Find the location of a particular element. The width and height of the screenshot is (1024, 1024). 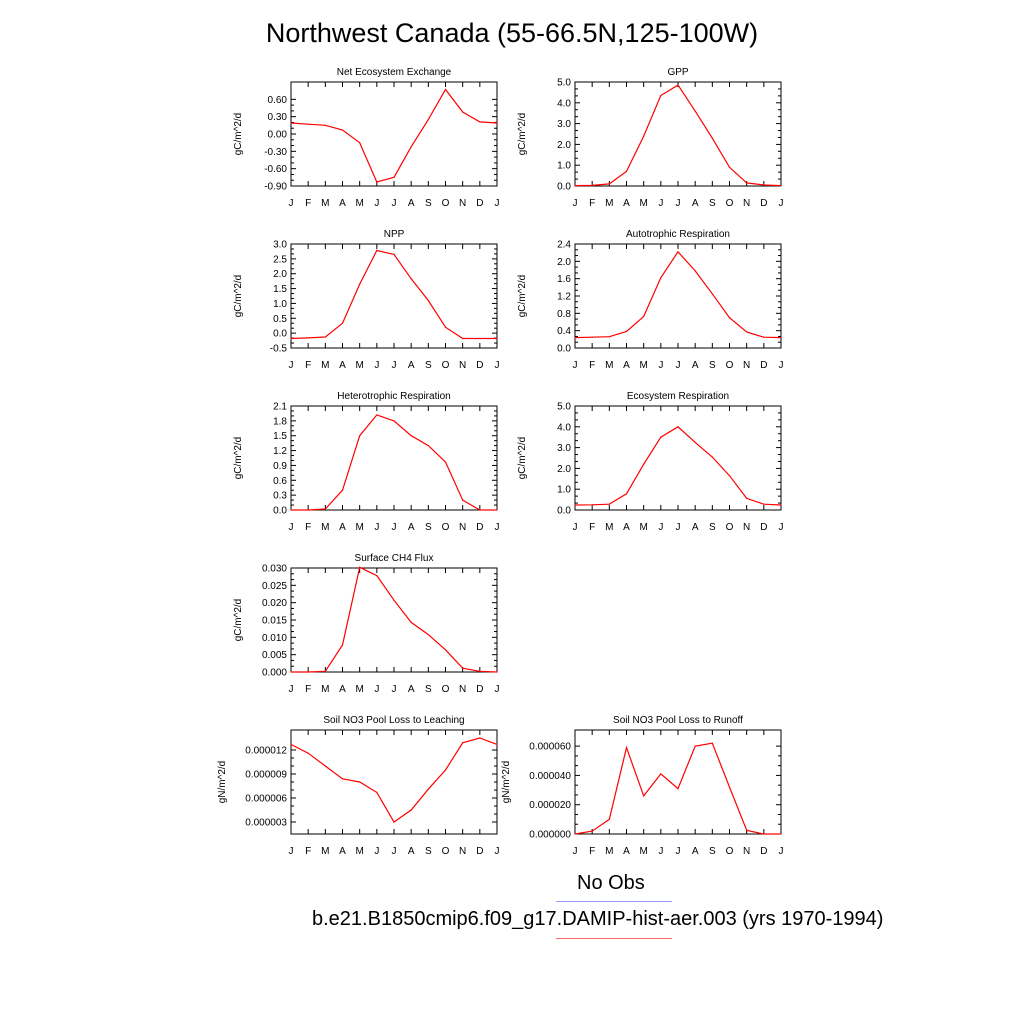

y-tick-label: 0.000060 is located at coordinates (550, 747).